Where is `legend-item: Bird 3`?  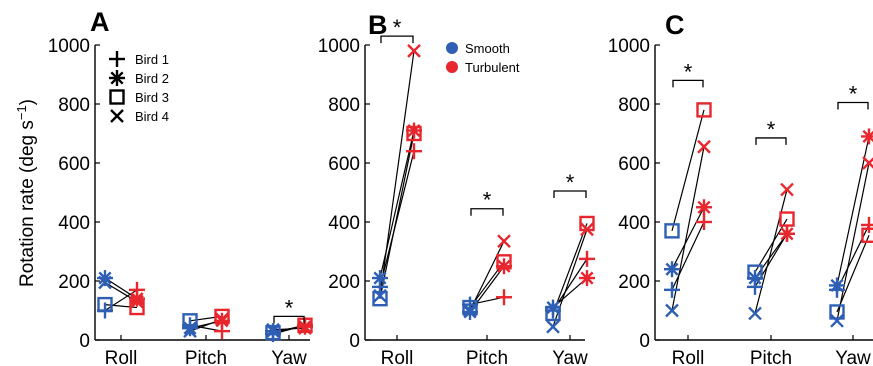 legend-item: Bird 3 is located at coordinates (139, 97).